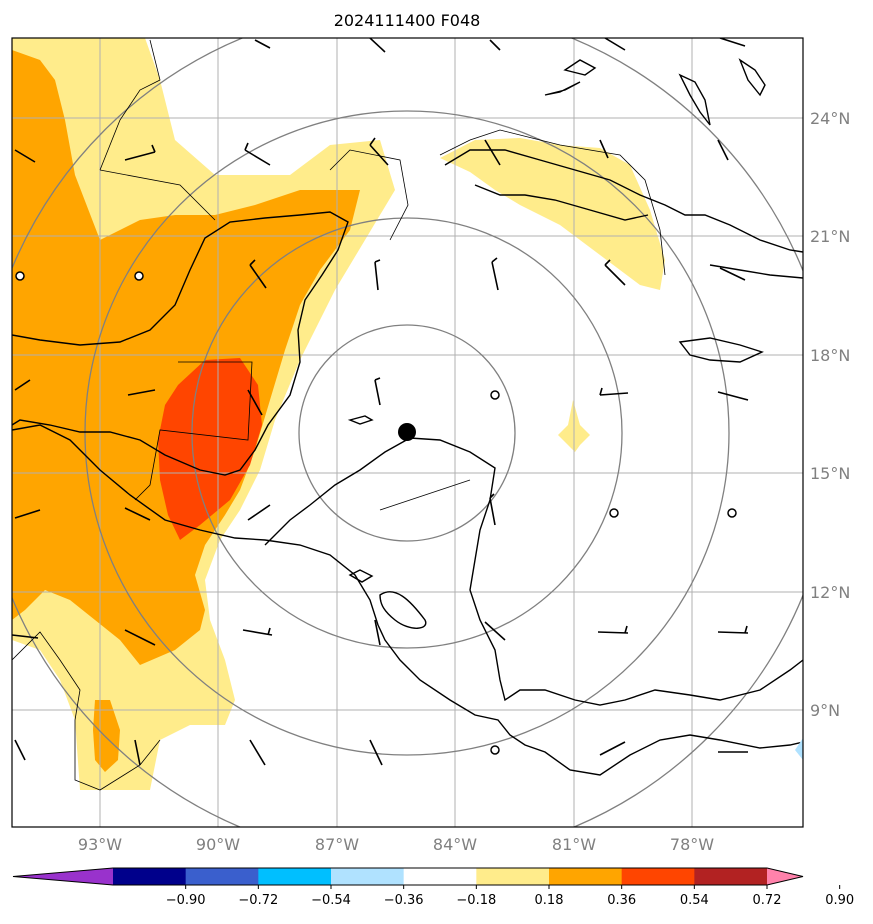 This screenshot has height=924, width=873. I want to click on lon-label: 84°W, so click(455, 844).